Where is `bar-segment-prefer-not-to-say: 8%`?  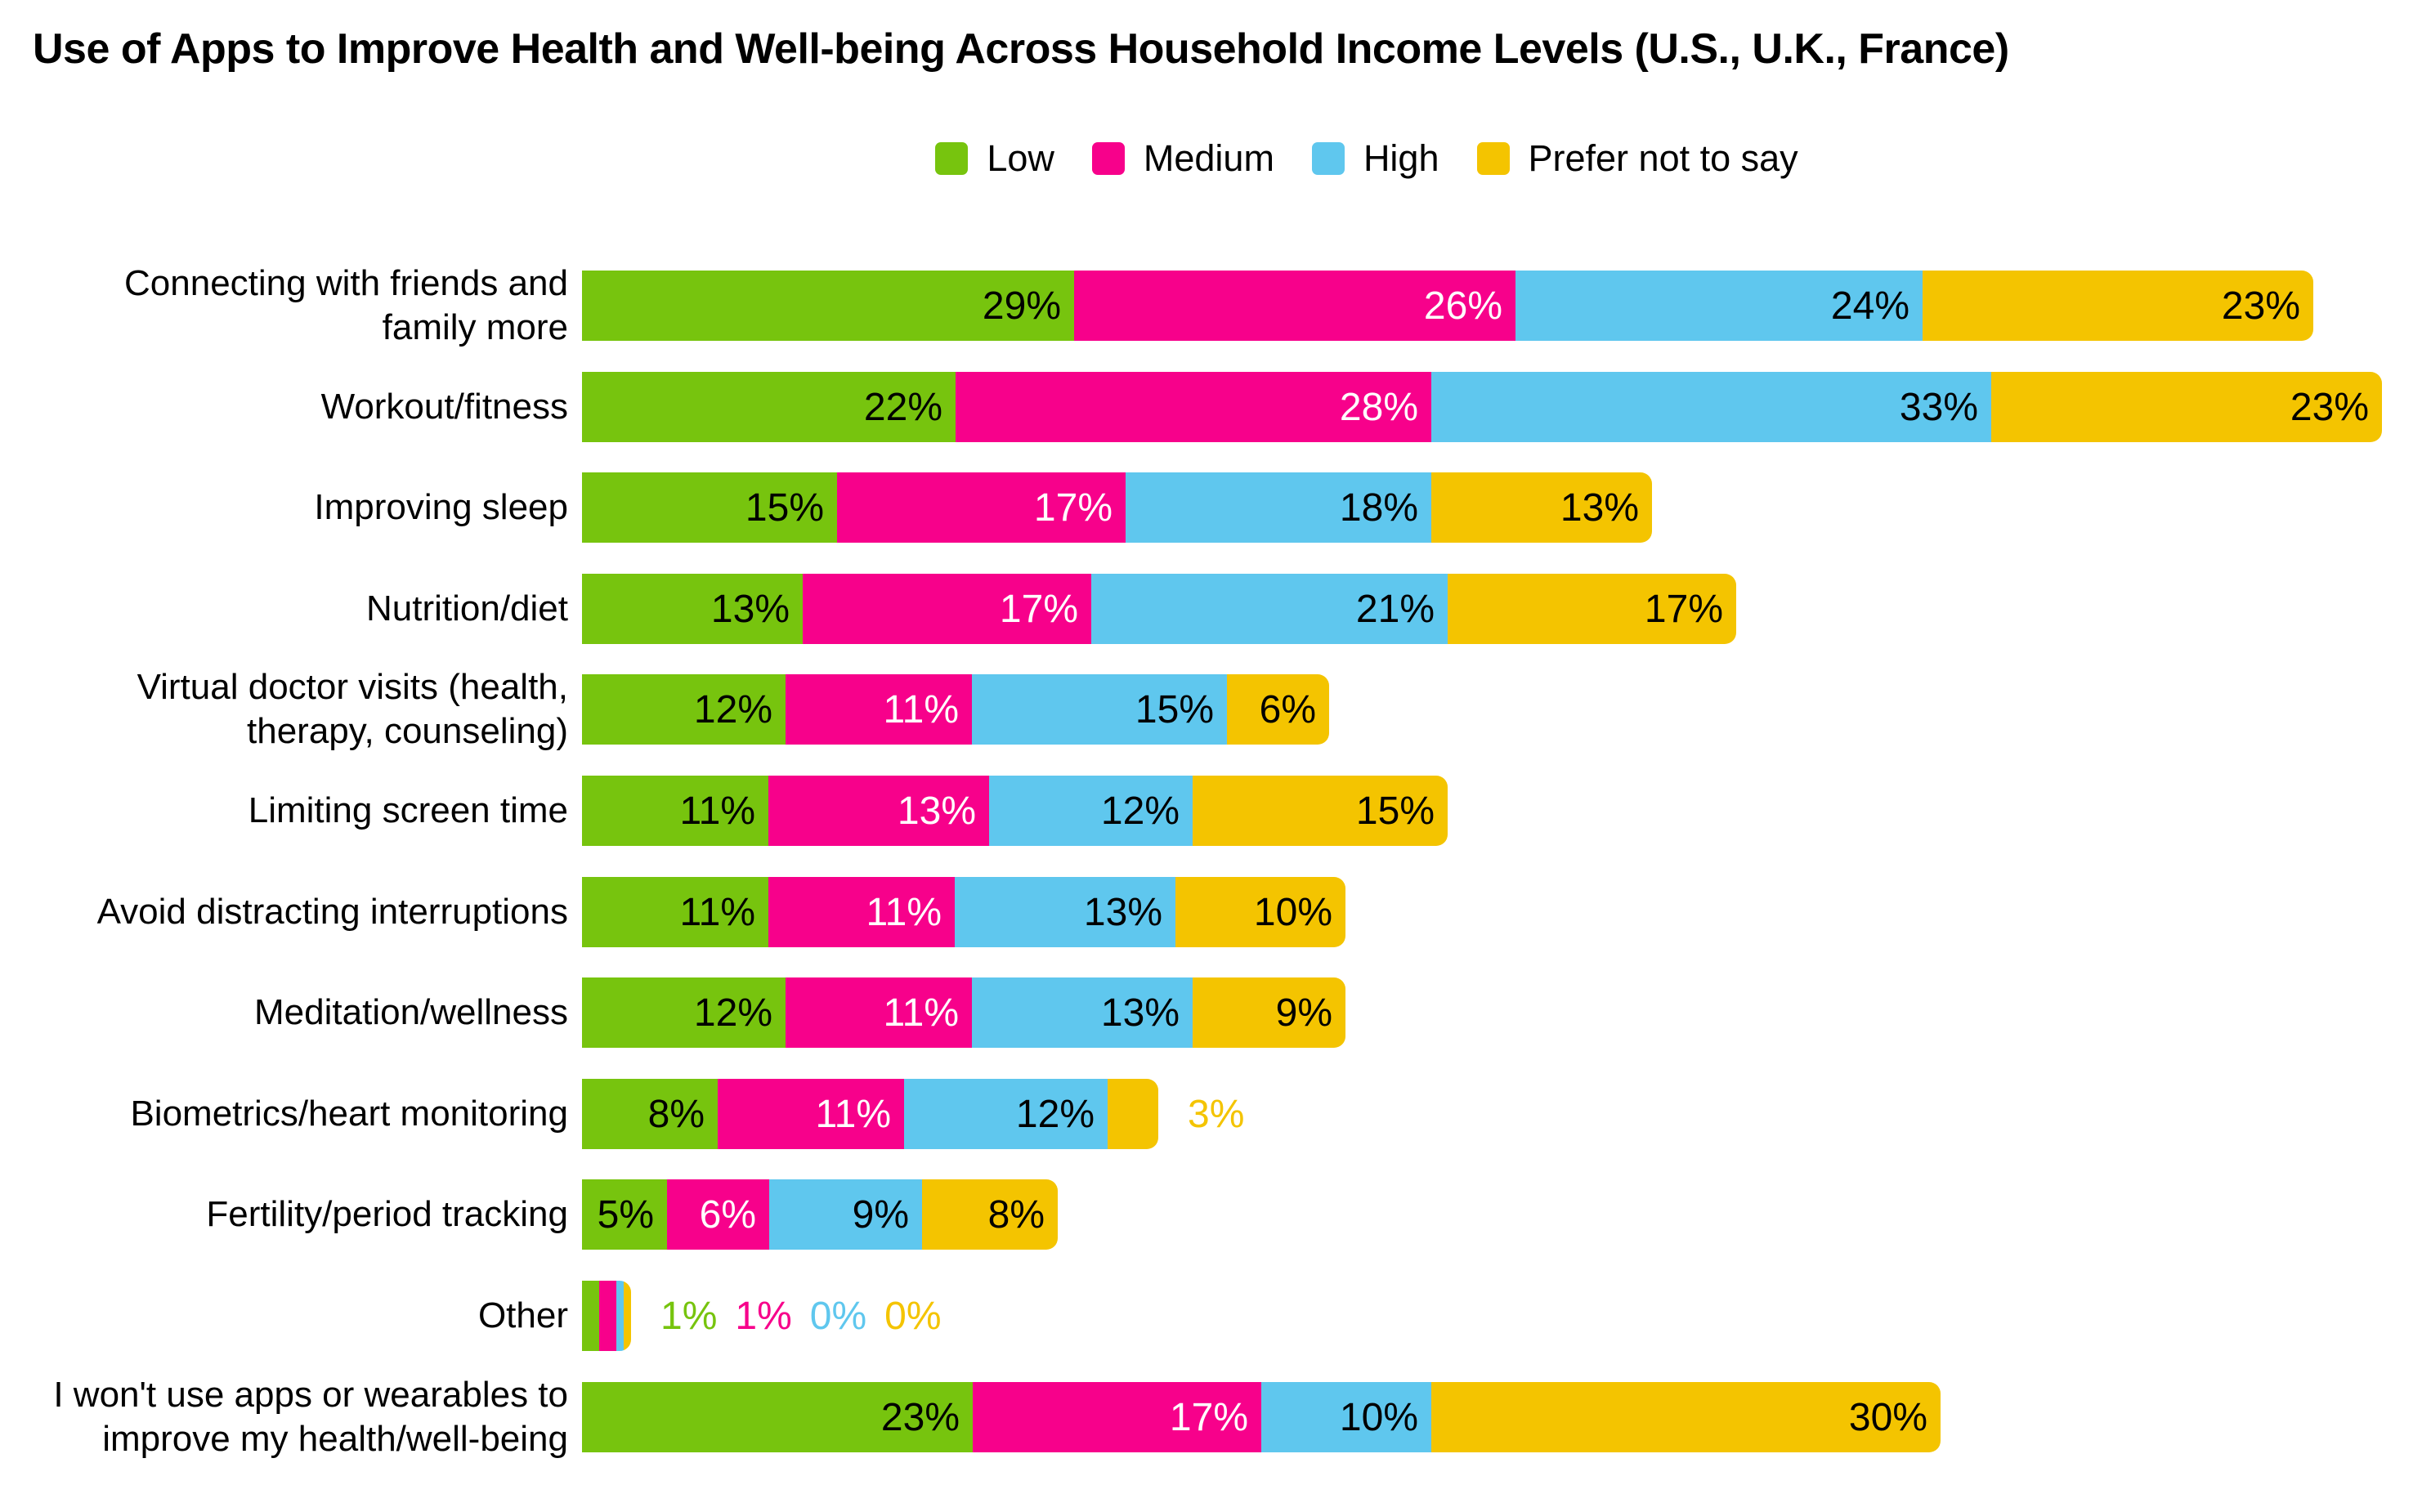
bar-segment-prefer-not-to-say: 8% is located at coordinates (990, 1214).